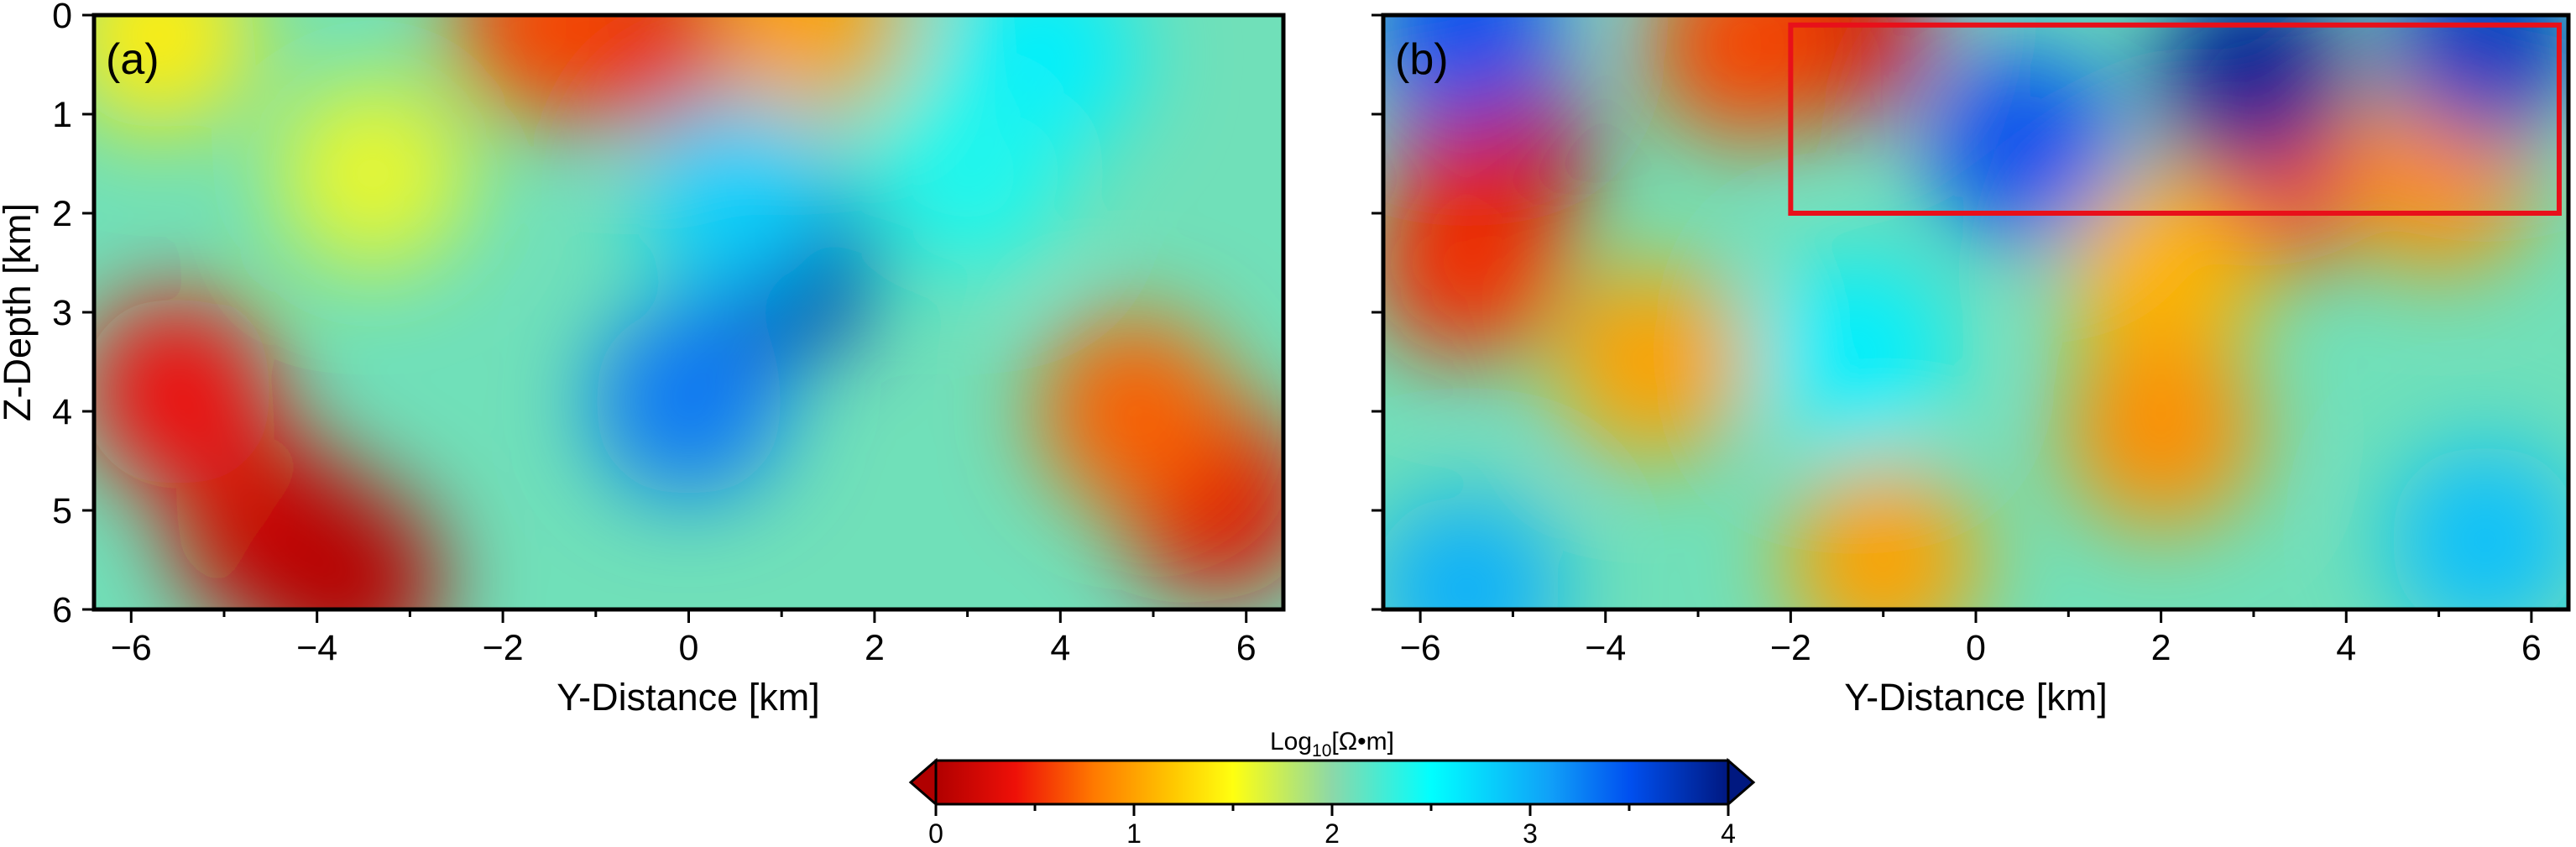 The width and height of the screenshot is (2576, 847). Describe the element at coordinates (62, 412) in the screenshot. I see `y-tick-label: 4` at that location.